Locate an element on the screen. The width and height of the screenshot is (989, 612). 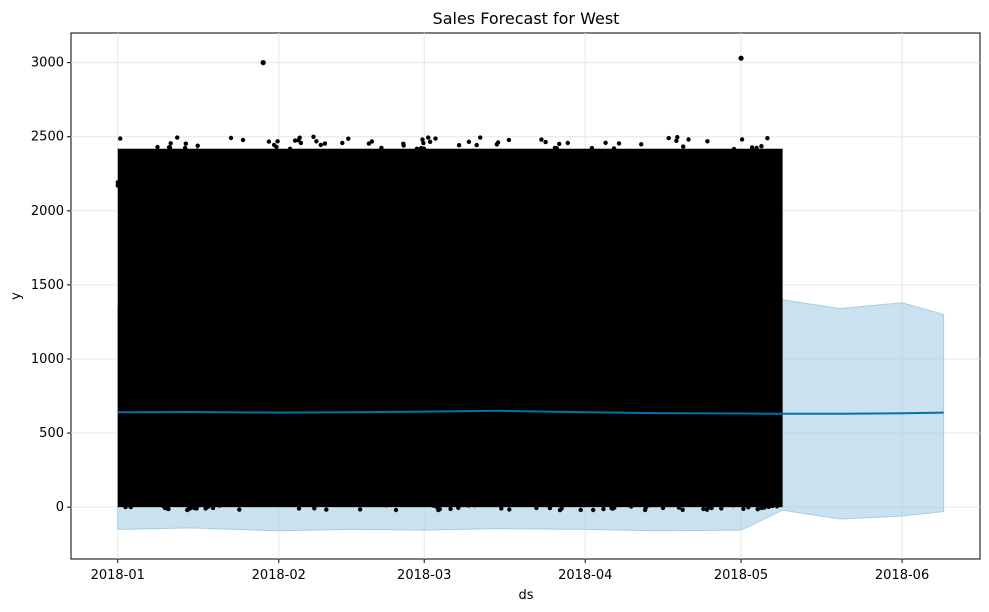
forecast-line is located at coordinates (530, 412).